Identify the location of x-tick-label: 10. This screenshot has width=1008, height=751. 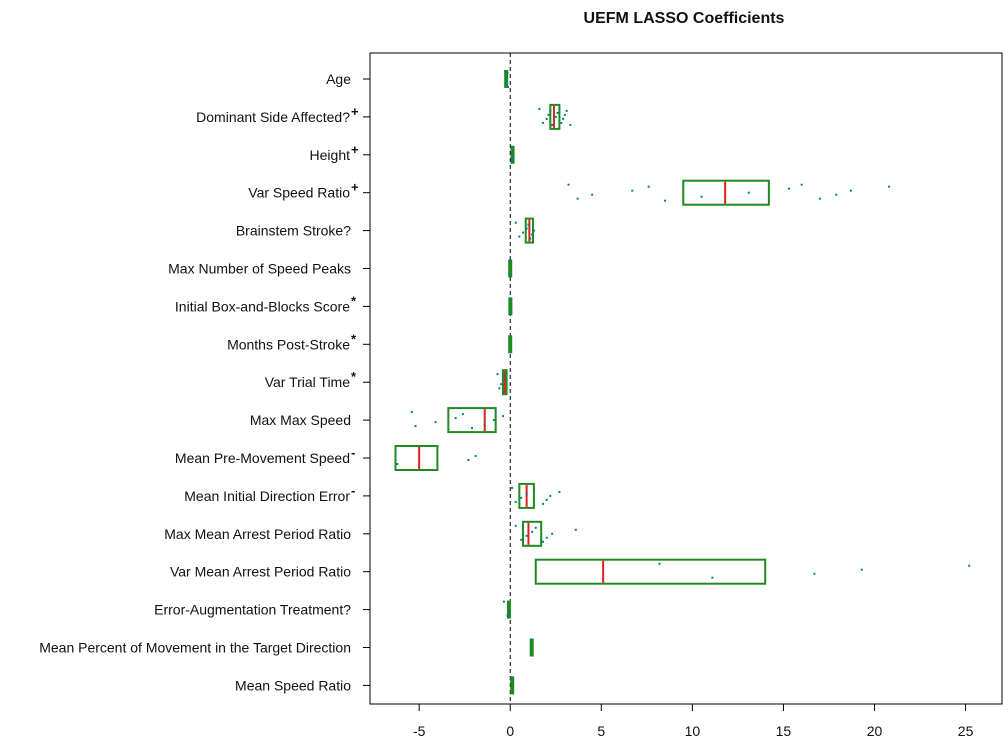
(693, 731).